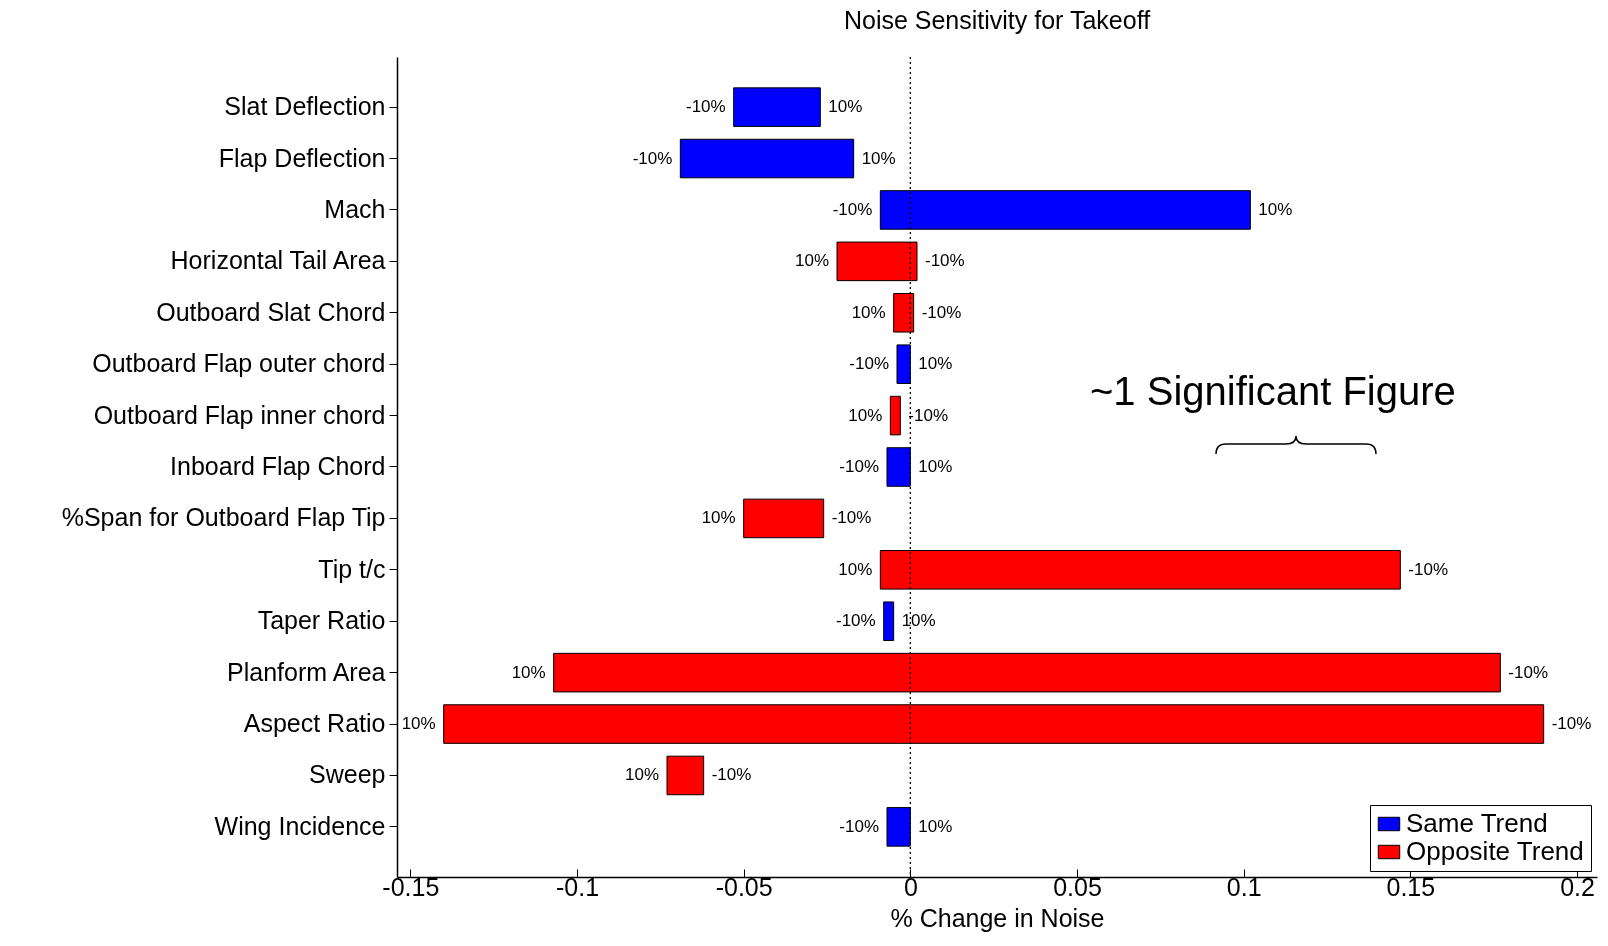 The height and width of the screenshot is (946, 1608). I want to click on x-axis-title: % Change in Noise, so click(997, 917).